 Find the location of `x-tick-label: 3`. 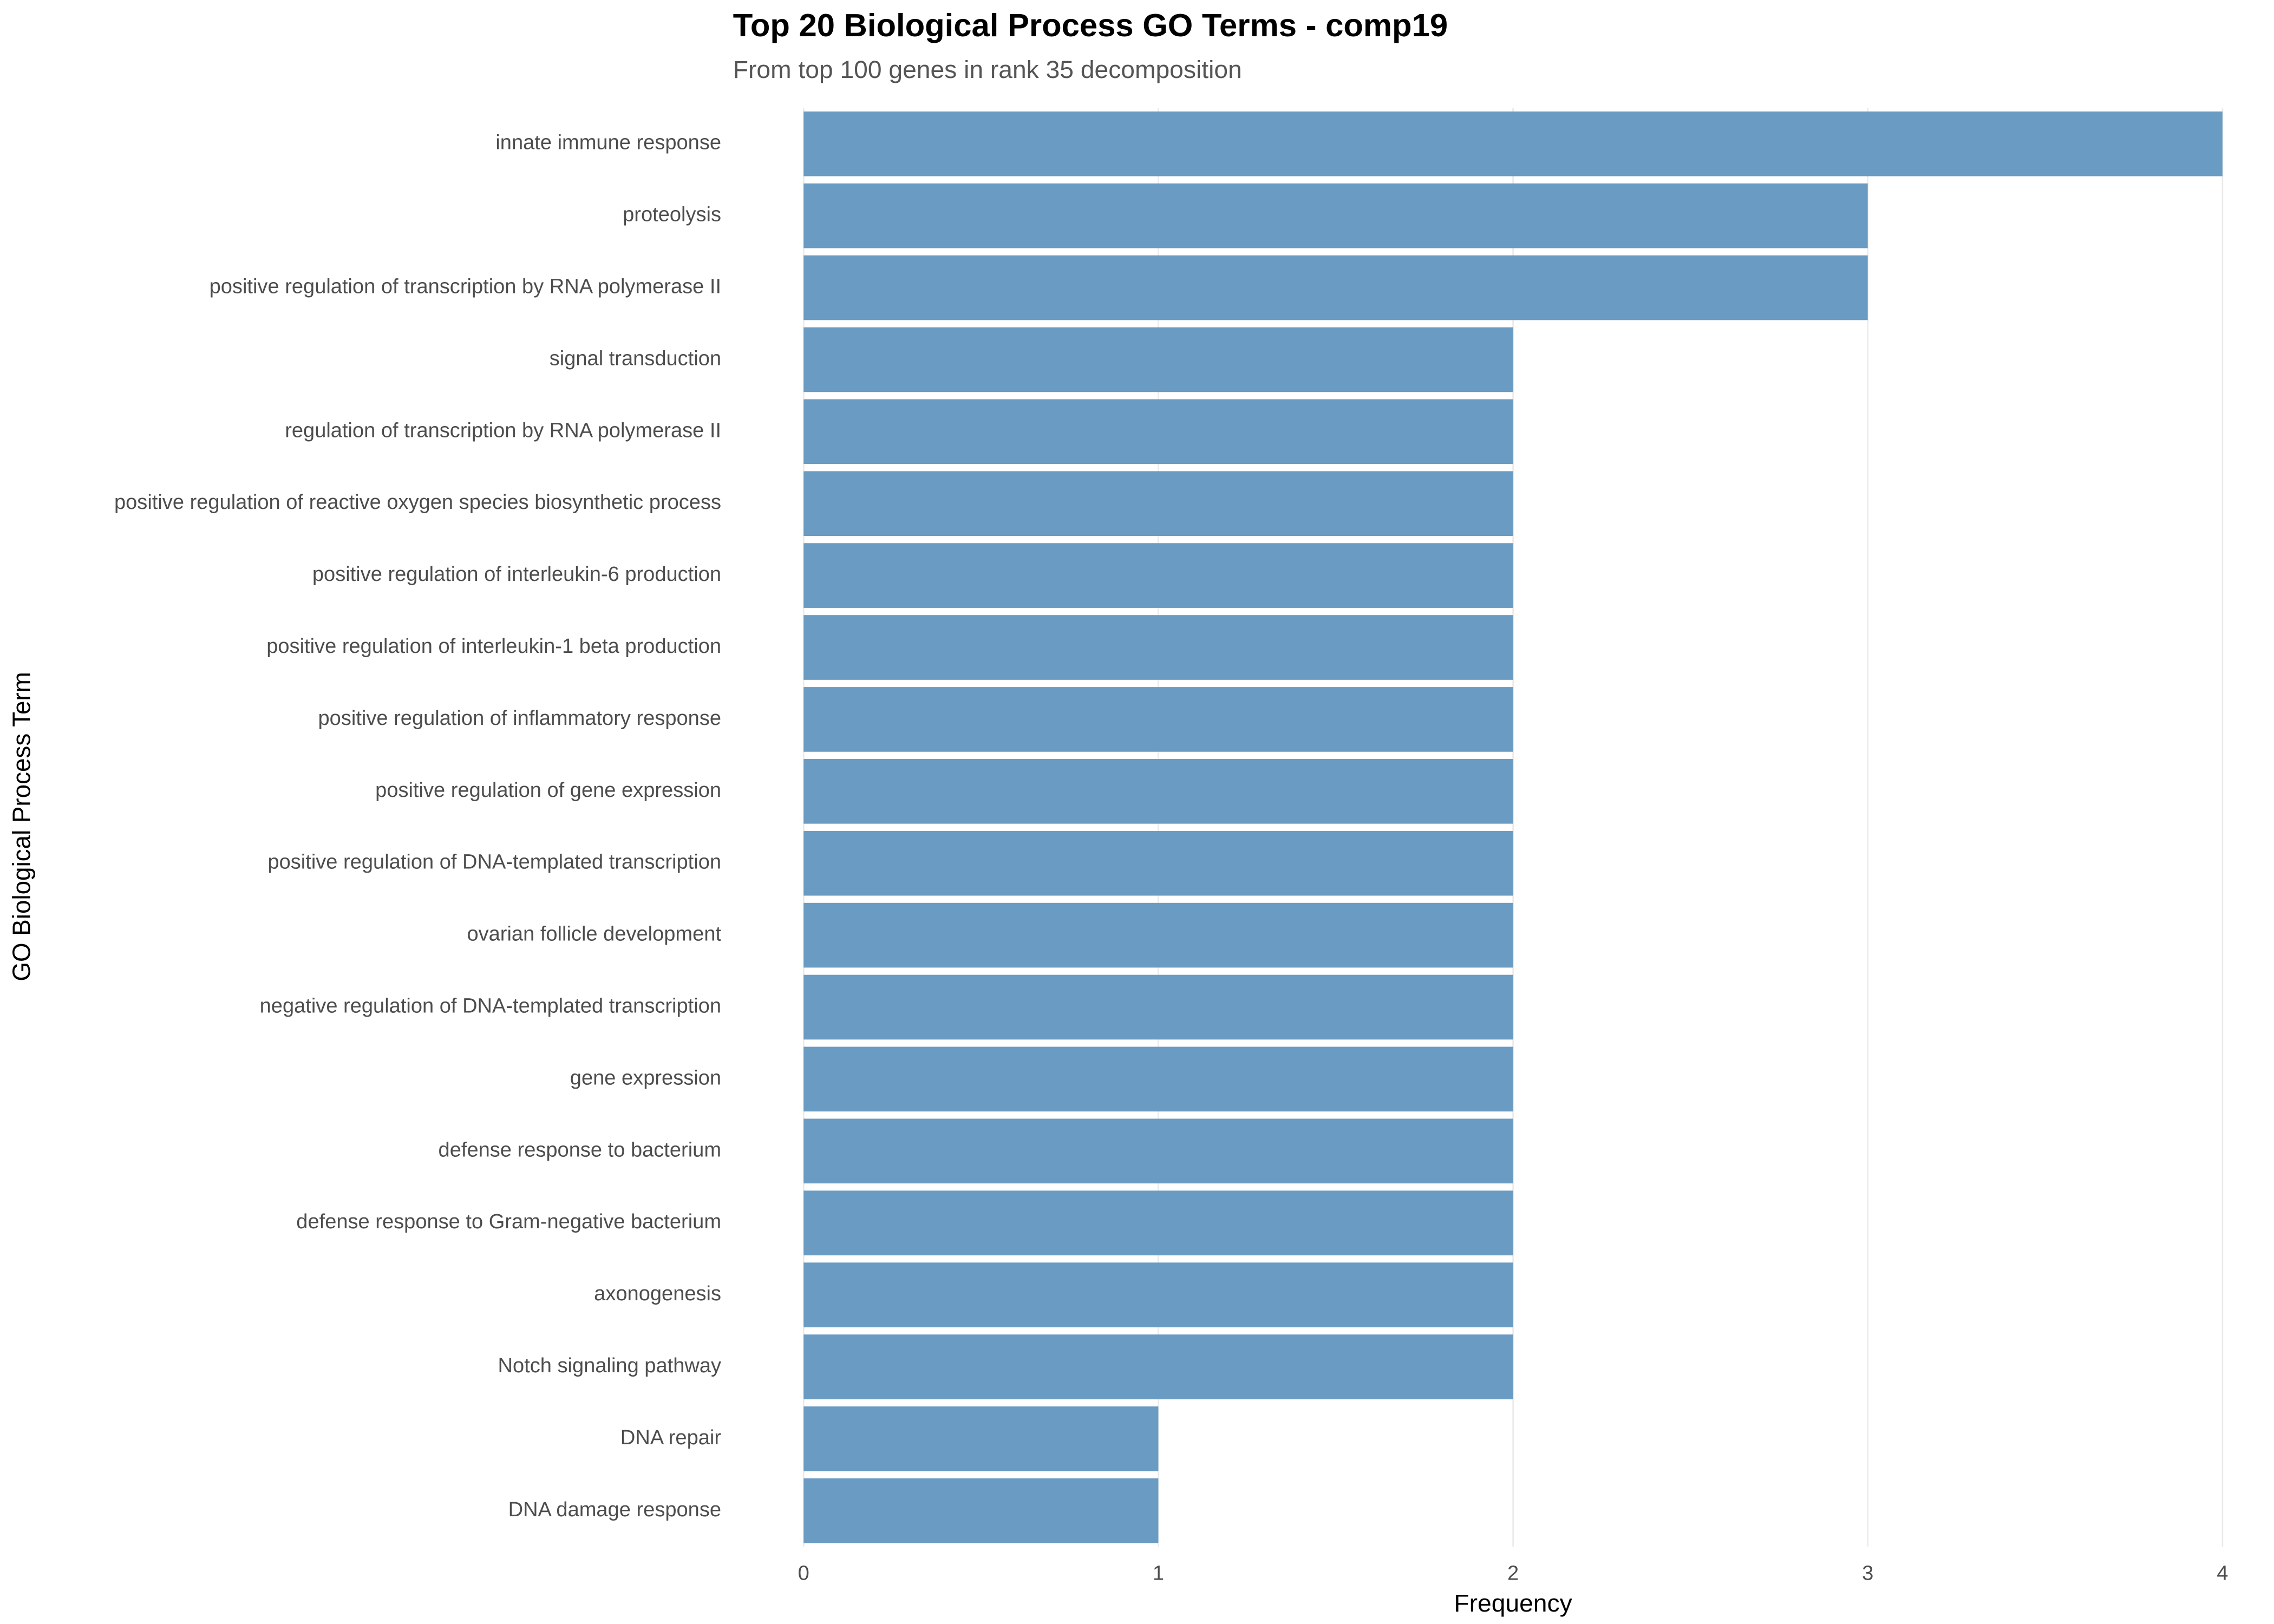

x-tick-label: 3 is located at coordinates (1868, 1573).